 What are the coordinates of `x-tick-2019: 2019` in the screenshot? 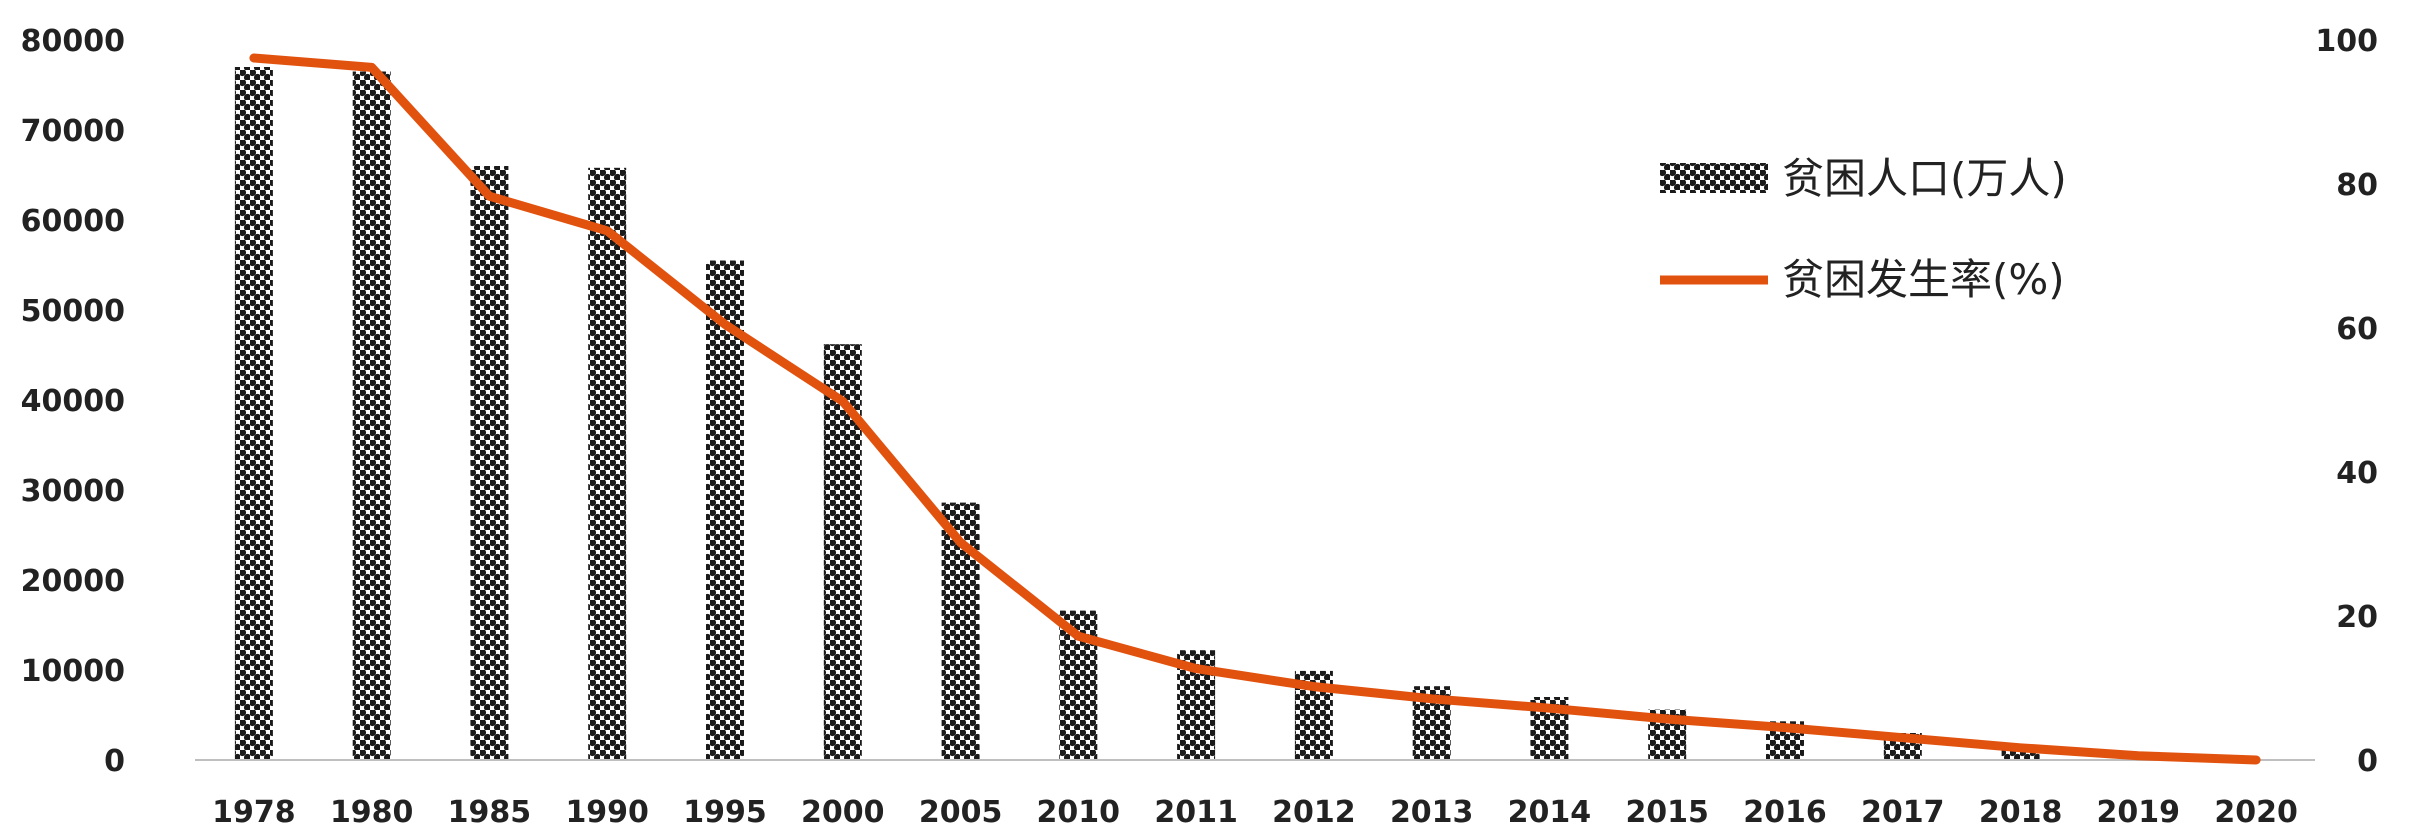 It's located at (2139, 812).